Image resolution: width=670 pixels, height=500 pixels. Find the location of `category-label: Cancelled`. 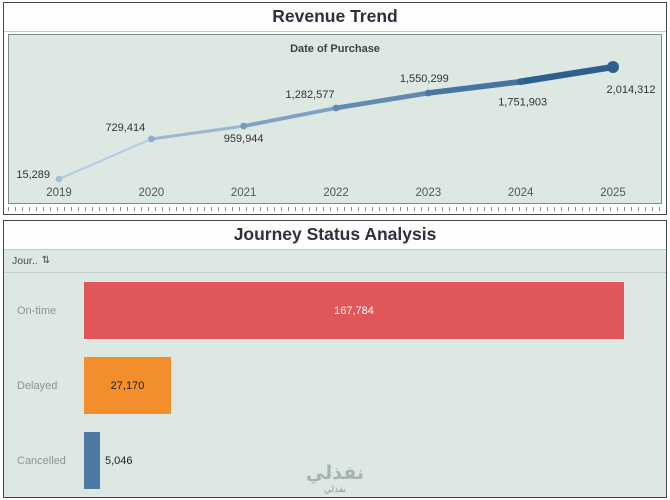

category-label: Cancelled is located at coordinates (41, 460).